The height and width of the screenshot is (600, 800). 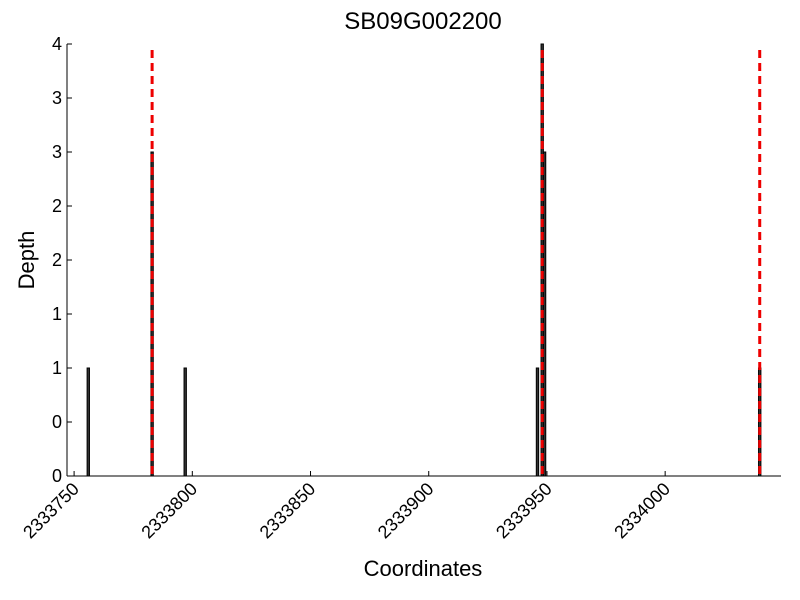 What do you see at coordinates (422, 21) in the screenshot?
I see `chart-title: SB09G002200` at bounding box center [422, 21].